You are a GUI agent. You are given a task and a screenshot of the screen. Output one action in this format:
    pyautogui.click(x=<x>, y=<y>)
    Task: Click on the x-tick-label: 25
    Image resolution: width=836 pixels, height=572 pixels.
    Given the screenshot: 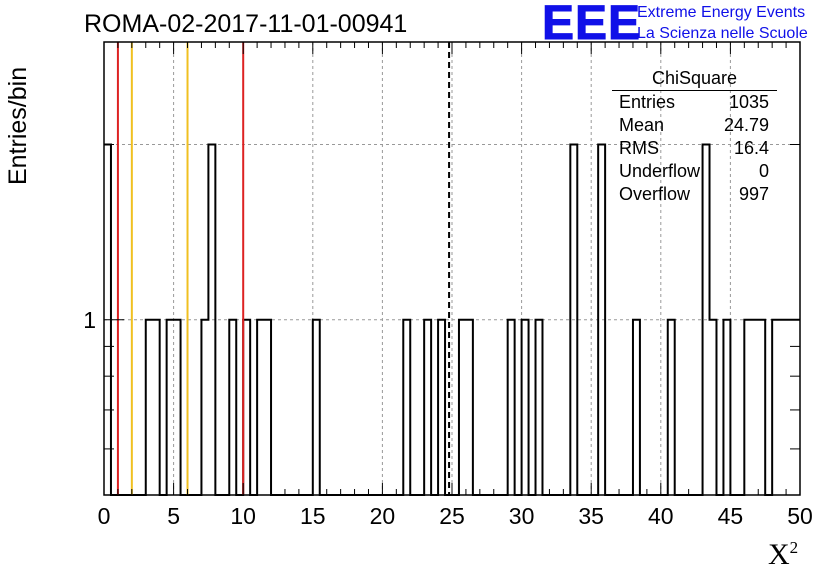 What is the action you would take?
    pyautogui.click(x=452, y=516)
    